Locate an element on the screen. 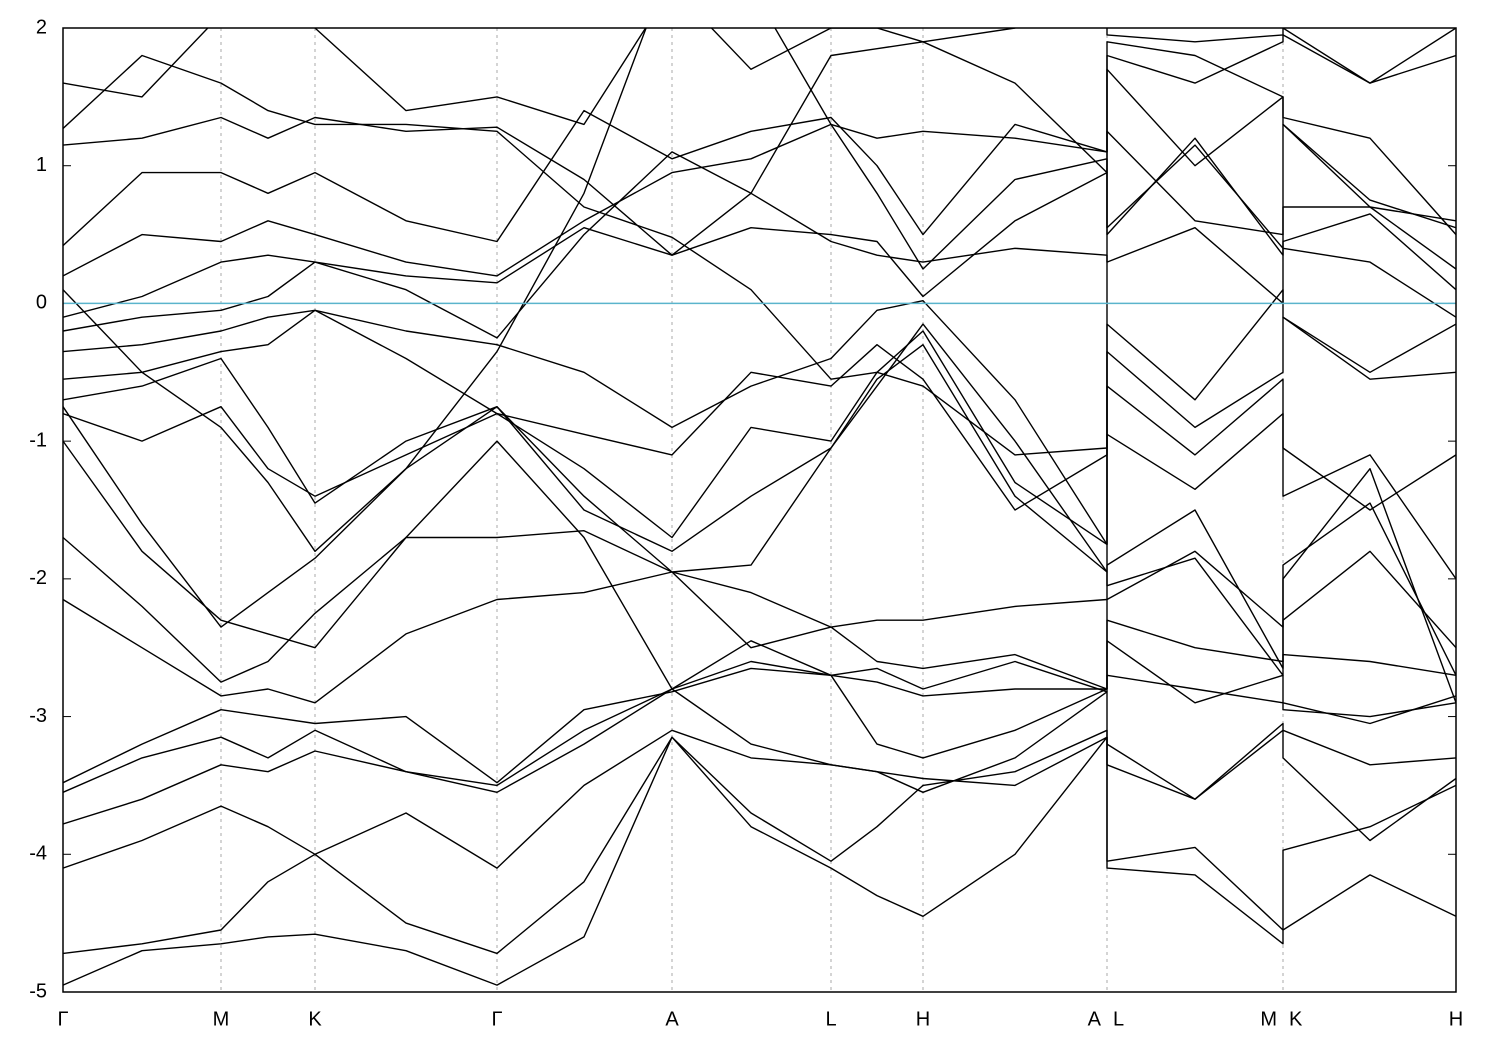 This screenshot has width=1500, height=1050. y-tick-label: -5 is located at coordinates (38, 991).